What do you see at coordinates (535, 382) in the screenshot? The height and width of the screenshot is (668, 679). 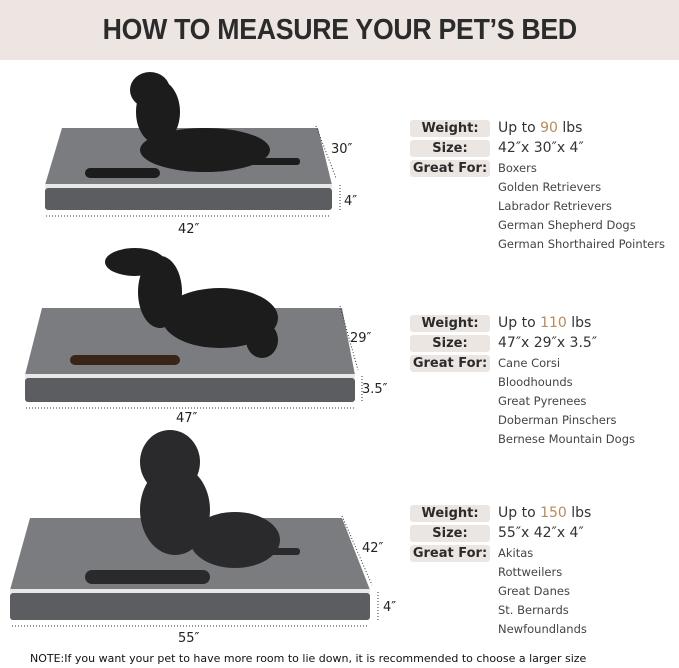 I see `breed-item: Bloodhounds` at bounding box center [535, 382].